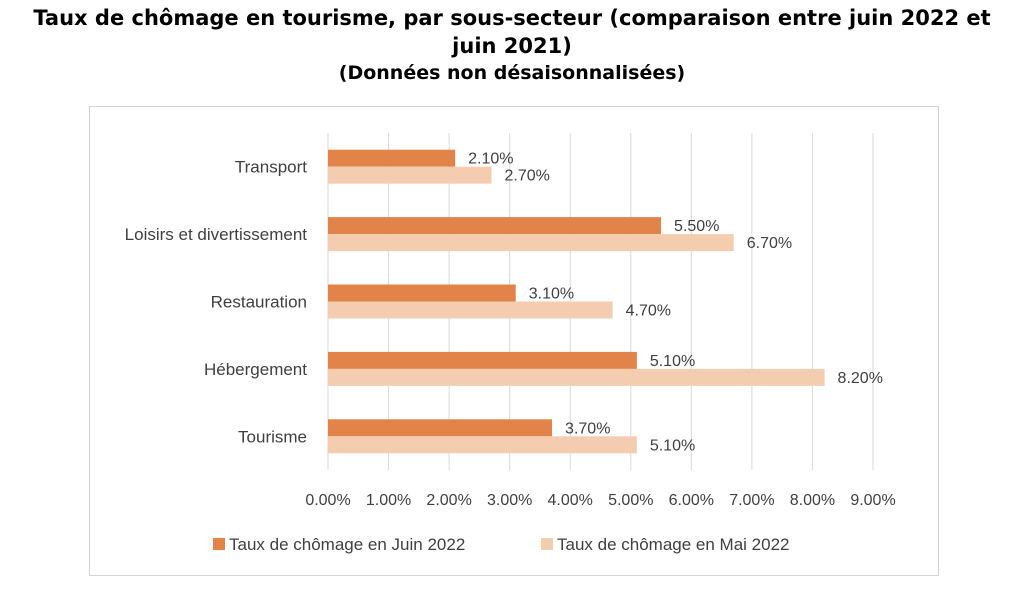 The height and width of the screenshot is (610, 1024). What do you see at coordinates (490, 159) in the screenshot?
I see `data-label: 2.10%` at bounding box center [490, 159].